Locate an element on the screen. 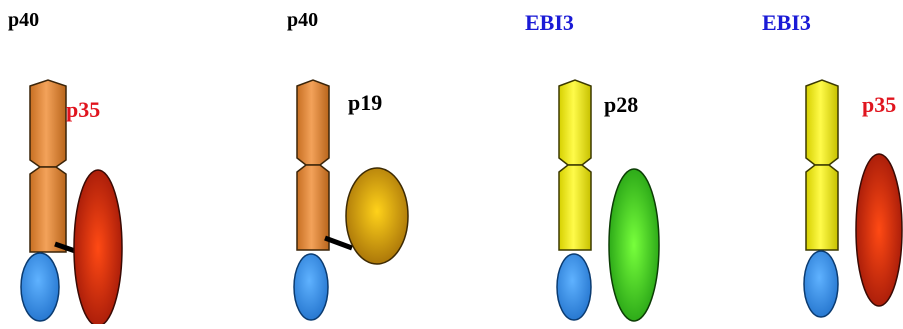 The width and height of the screenshot is (903, 329). complex-1: p40 p35 is located at coordinates (65, 168).